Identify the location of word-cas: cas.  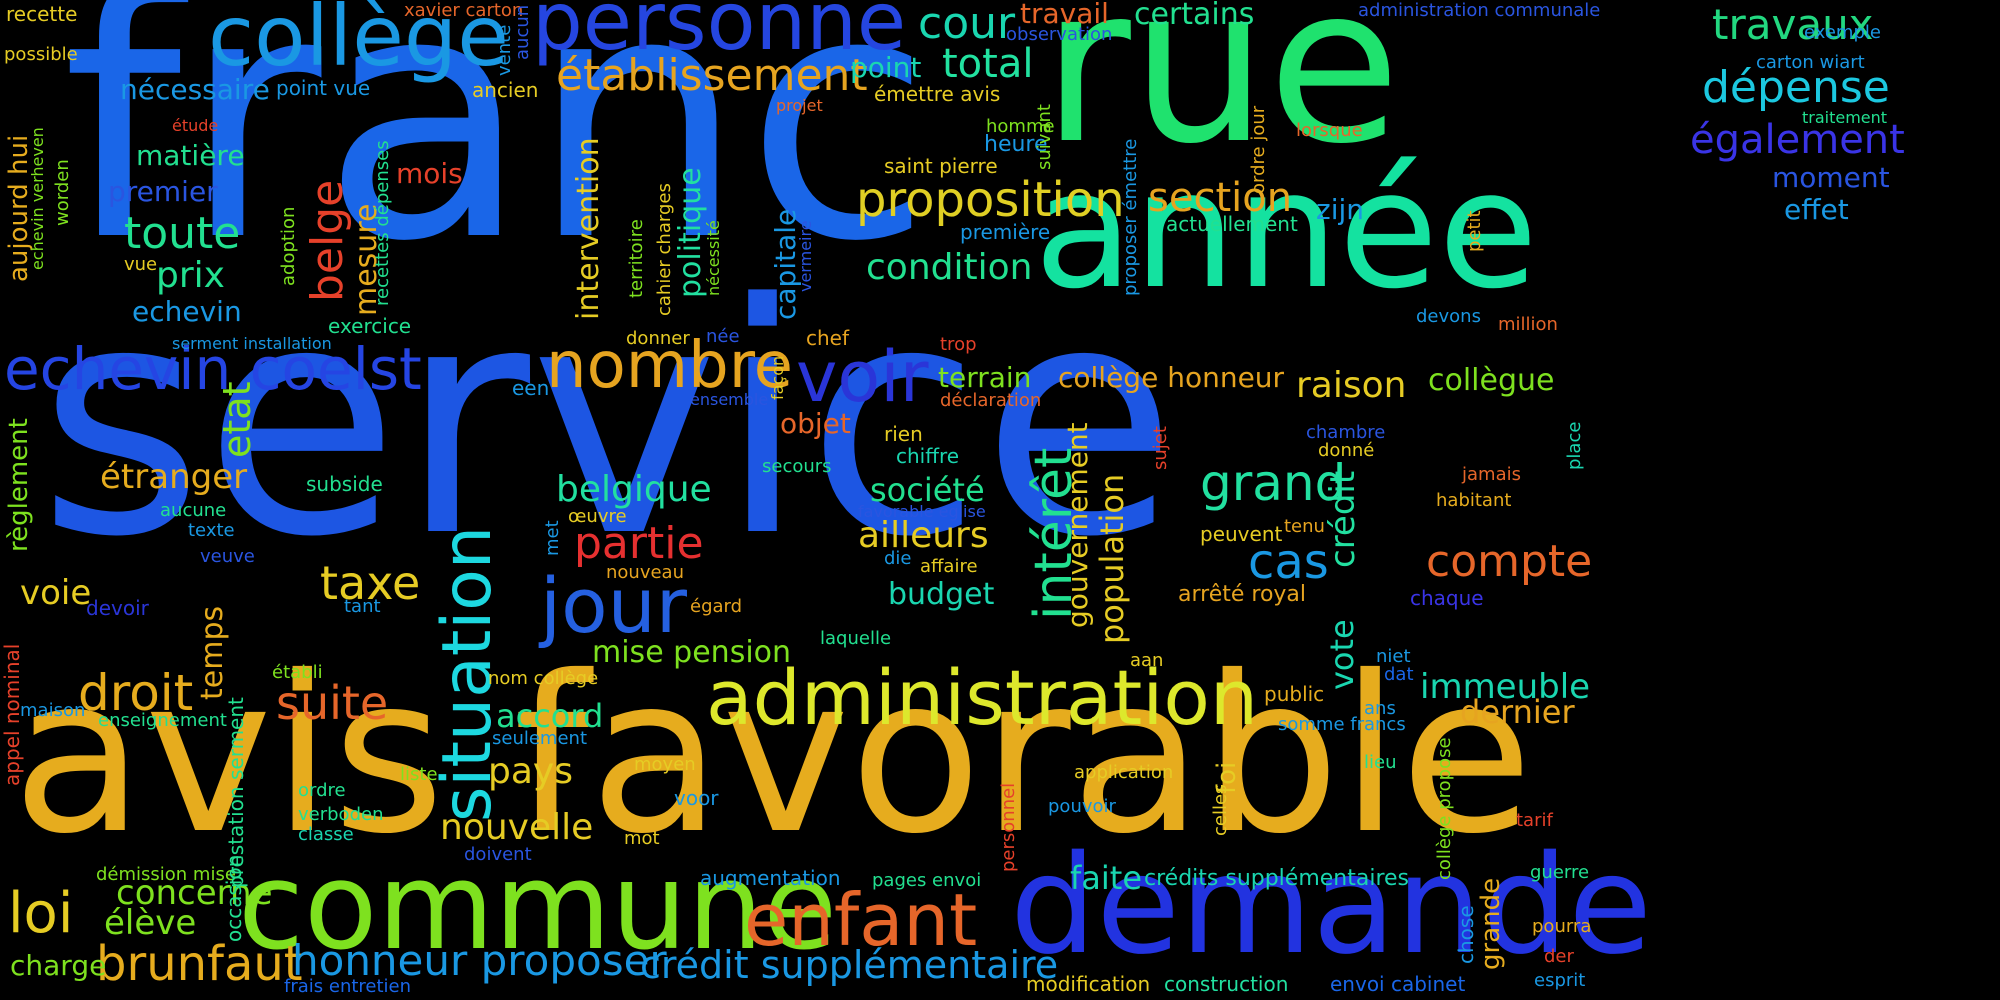
(1288, 562).